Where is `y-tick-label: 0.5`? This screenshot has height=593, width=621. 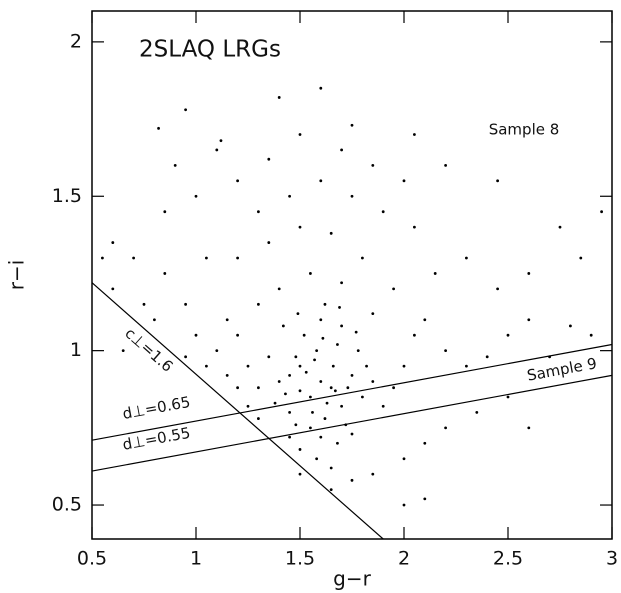
y-tick-label: 0.5 is located at coordinates (67, 505).